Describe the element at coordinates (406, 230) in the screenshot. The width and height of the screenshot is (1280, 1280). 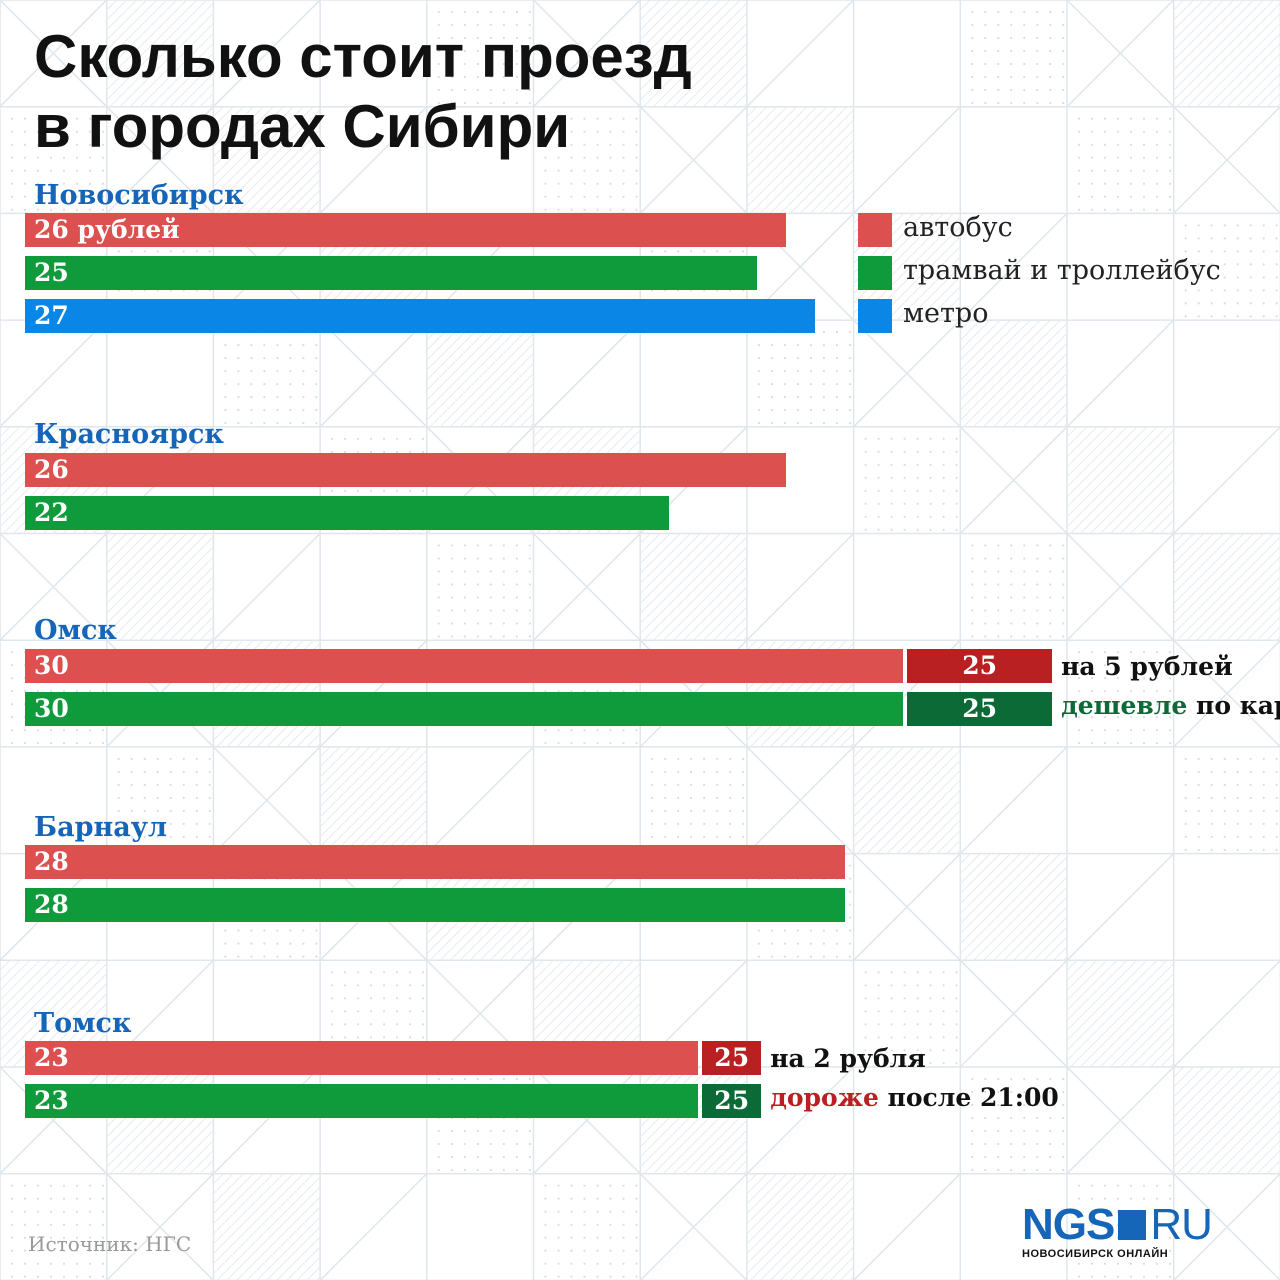
I see `bar-bus: 26 рублей` at that location.